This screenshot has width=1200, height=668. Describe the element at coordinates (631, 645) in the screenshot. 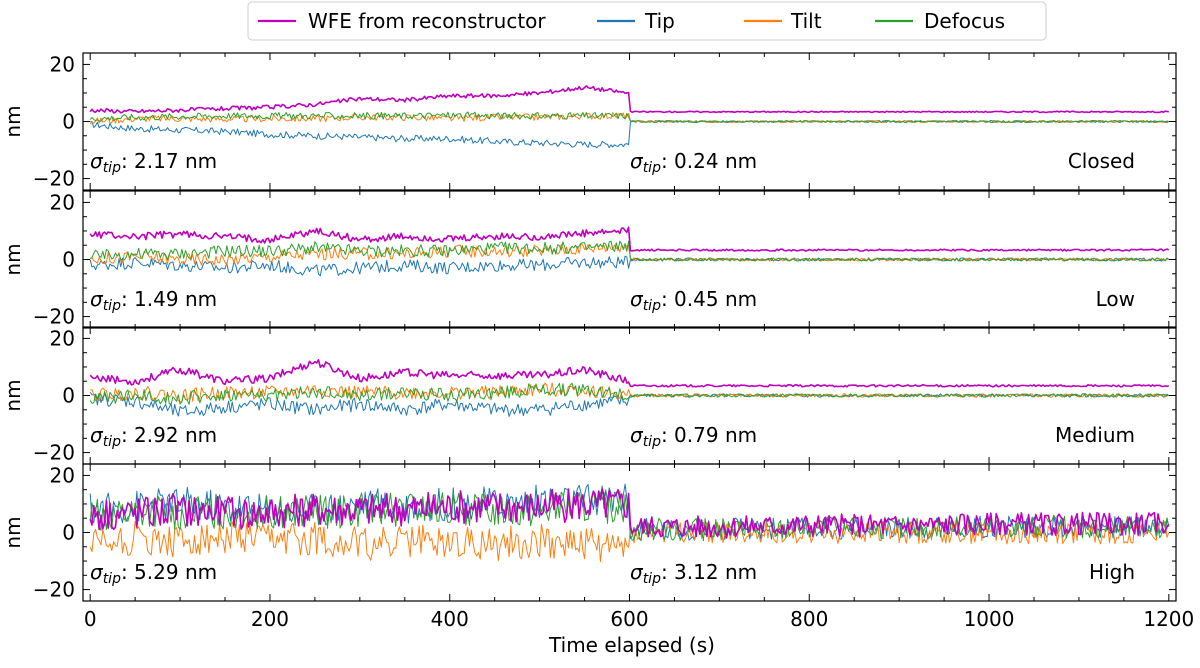

I see `x-axis-label: Time elapsed (s)` at that location.